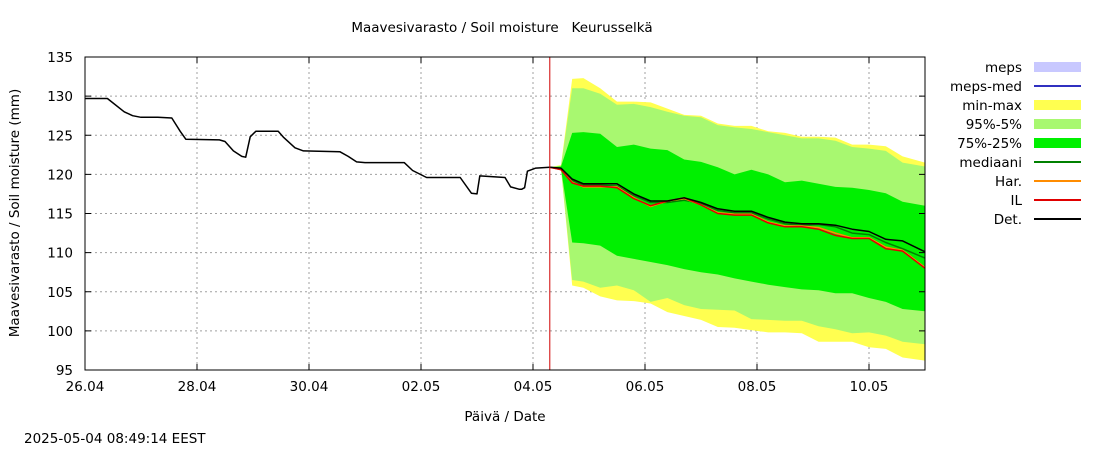 Image resolution: width=1100 pixels, height=450 pixels. I want to click on mediaani-line, so click(737, 212).